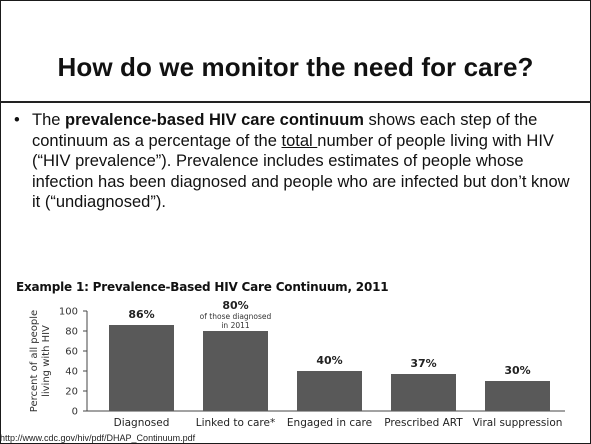  I want to click on y-tick-label: 40, so click(71, 372).